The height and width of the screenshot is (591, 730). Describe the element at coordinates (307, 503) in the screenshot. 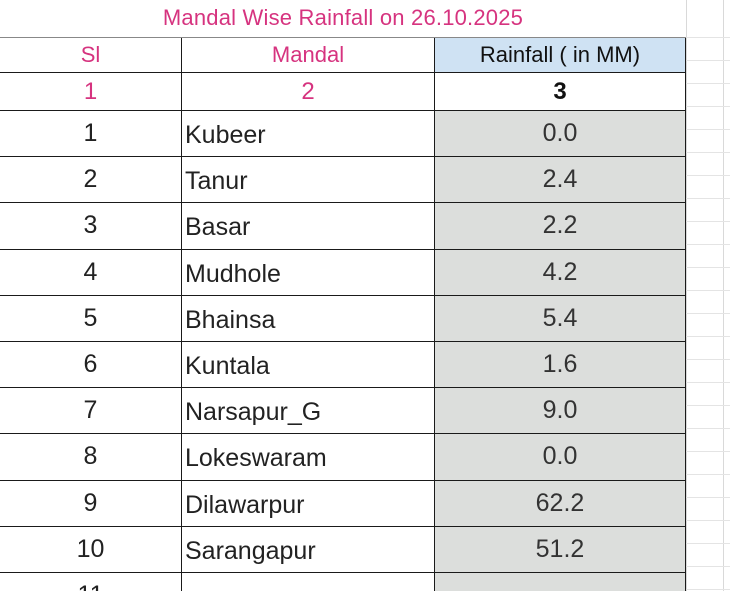

I see `cell-mandal: Dilawarpur` at that location.